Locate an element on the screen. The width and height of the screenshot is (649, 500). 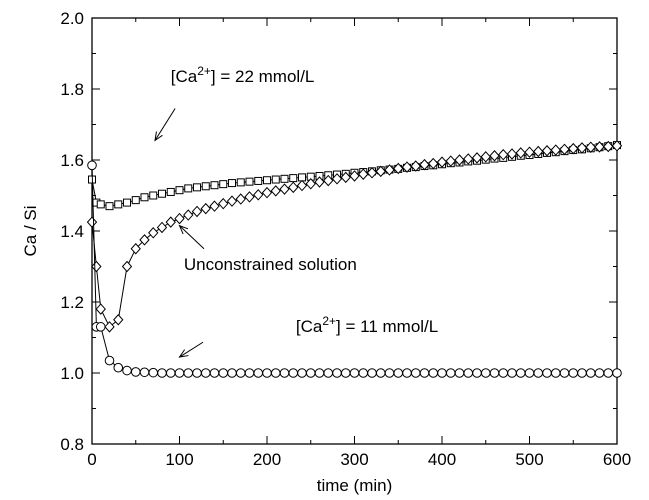
y-tick-label: 1.0 is located at coordinates (72, 373).